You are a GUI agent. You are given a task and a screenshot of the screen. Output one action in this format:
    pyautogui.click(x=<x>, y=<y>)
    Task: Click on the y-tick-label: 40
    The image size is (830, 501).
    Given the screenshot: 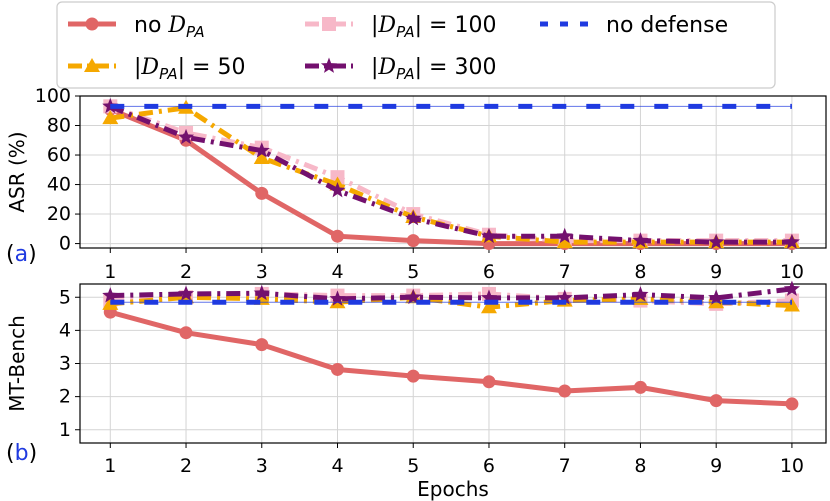 What is the action you would take?
    pyautogui.click(x=59, y=185)
    